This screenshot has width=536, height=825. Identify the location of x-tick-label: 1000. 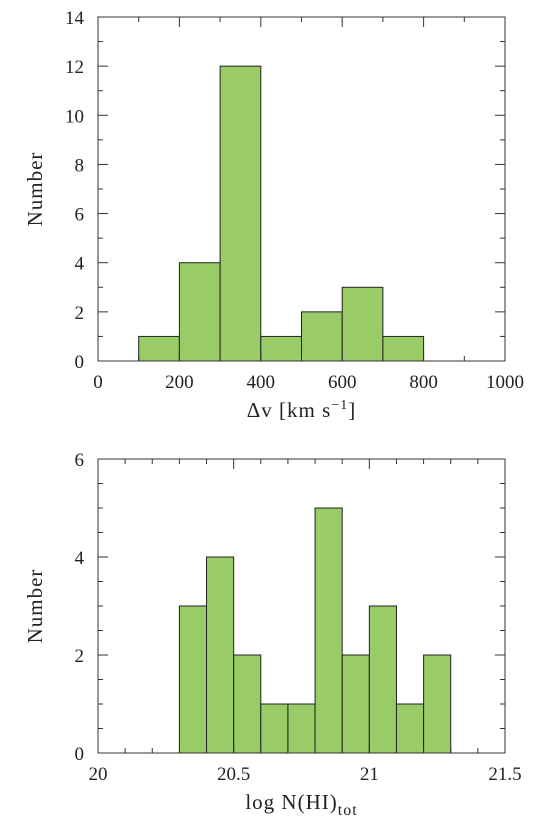
(505, 382).